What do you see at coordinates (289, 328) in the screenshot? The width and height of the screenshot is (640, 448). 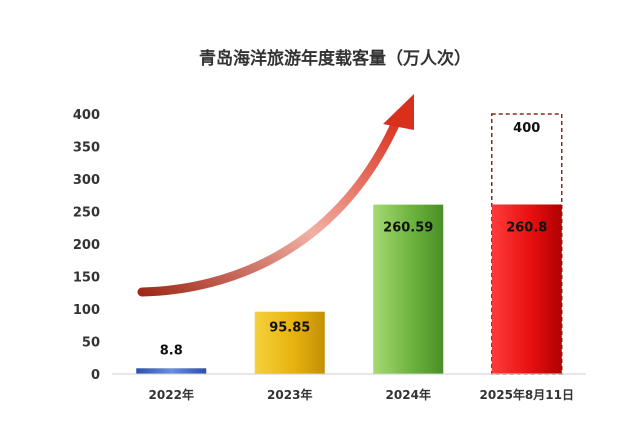 I see `bar-value-label: 95.85` at bounding box center [289, 328].